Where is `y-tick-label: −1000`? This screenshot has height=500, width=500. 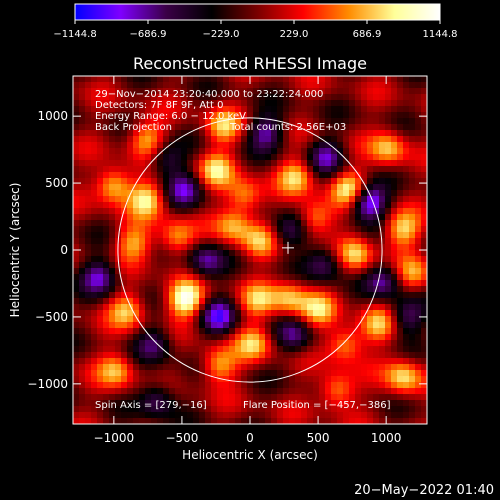
y-tick-label: −1000 is located at coordinates (47, 384).